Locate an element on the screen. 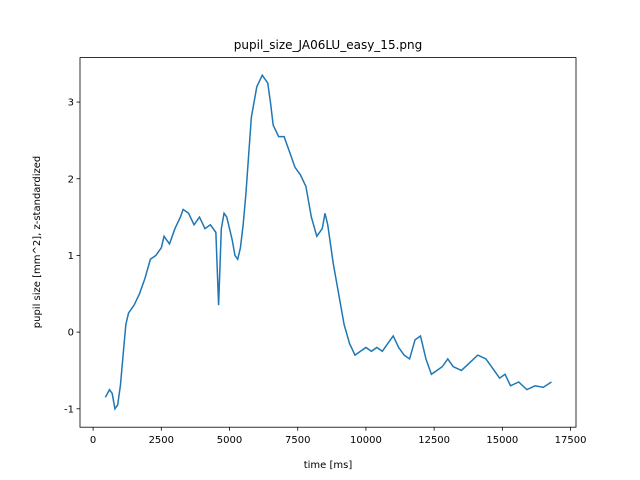 Image resolution: width=640 pixels, height=480 pixels. x-tick-label: 2500 is located at coordinates (161, 440).